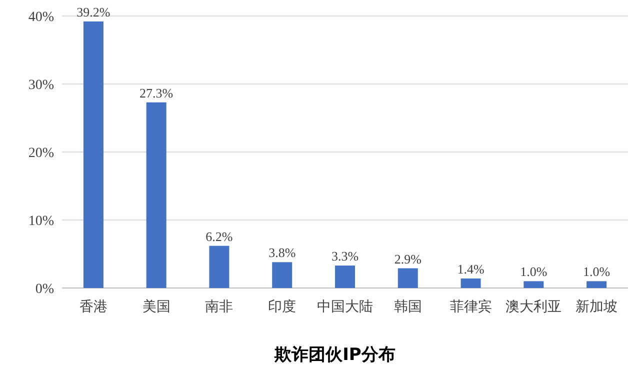  What do you see at coordinates (44, 289) in the screenshot?
I see `y-tick-label: 0%` at bounding box center [44, 289].